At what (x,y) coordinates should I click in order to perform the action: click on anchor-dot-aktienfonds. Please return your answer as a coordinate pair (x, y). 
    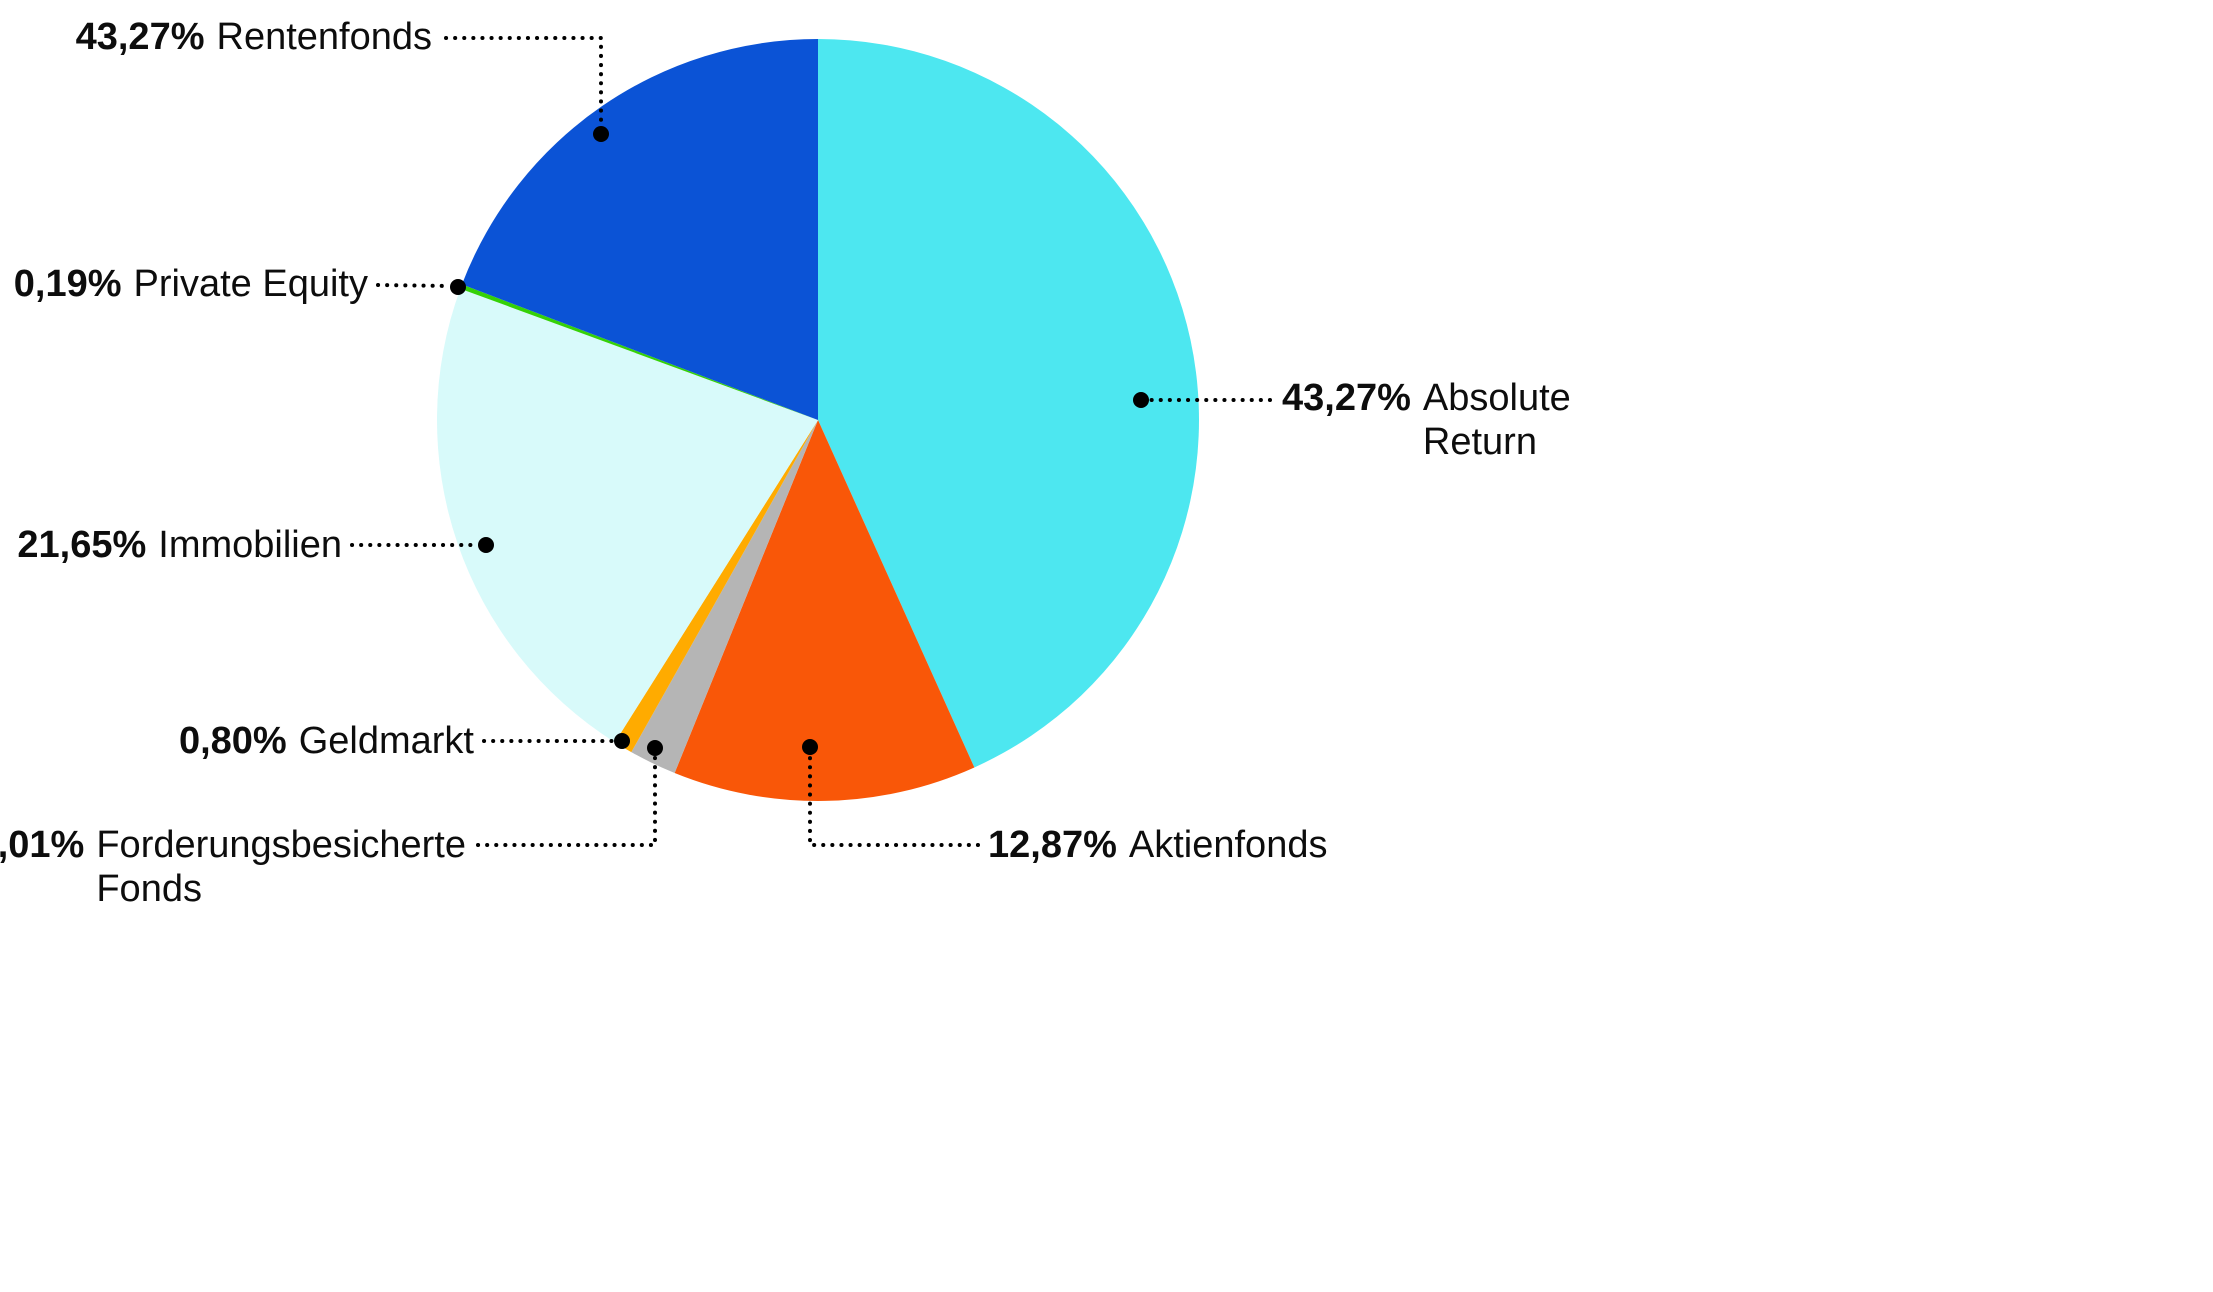
    Looking at the image, I should click on (810, 747).